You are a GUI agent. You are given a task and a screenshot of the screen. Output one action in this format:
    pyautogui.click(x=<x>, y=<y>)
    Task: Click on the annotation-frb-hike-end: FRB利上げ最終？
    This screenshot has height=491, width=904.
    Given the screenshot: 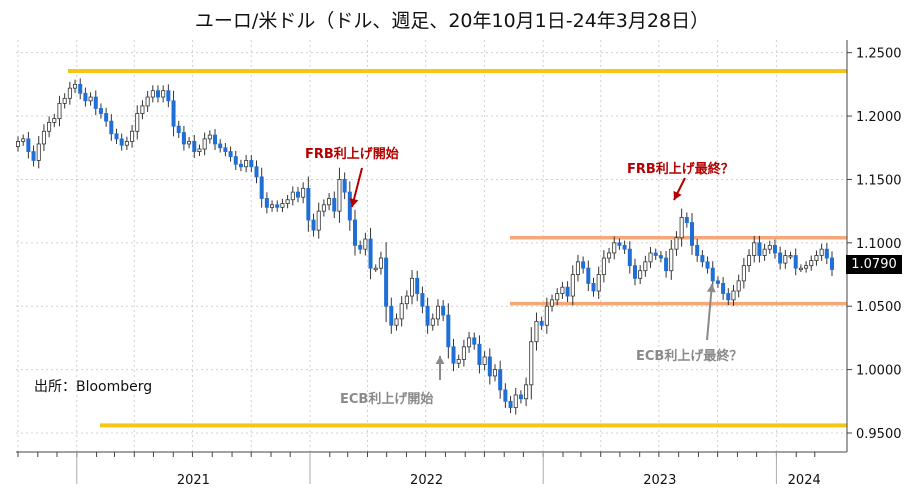 What is the action you would take?
    pyautogui.click(x=680, y=169)
    